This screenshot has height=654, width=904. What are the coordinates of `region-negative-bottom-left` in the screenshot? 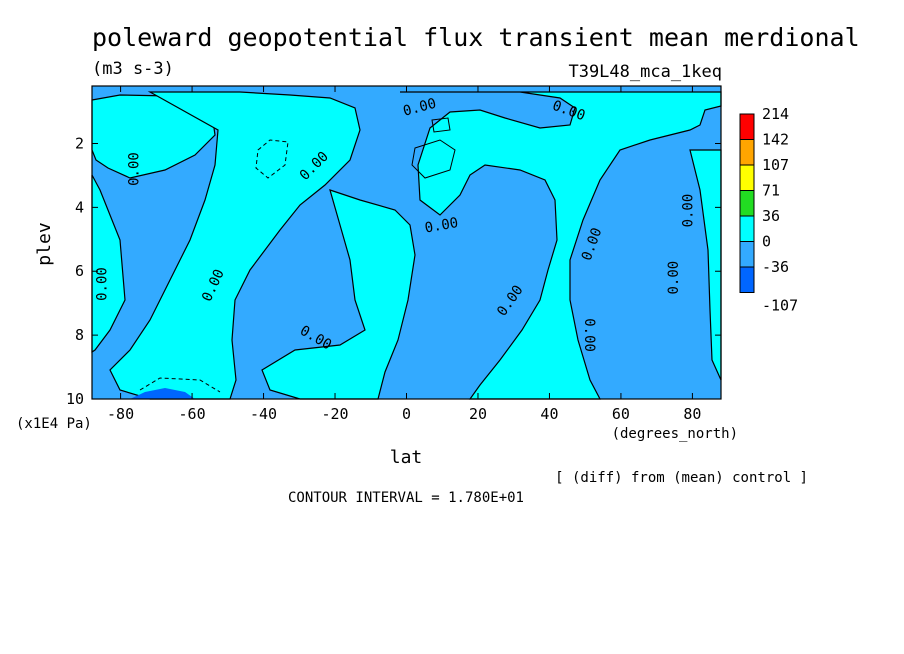 It's located at (162, 393).